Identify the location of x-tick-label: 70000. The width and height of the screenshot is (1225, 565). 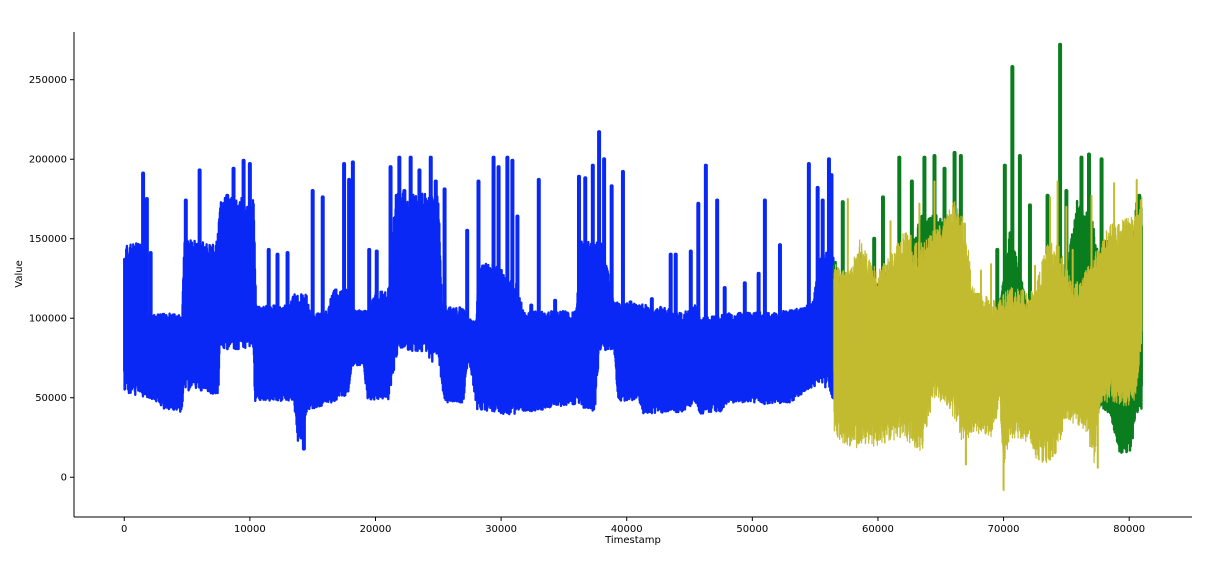
(1004, 529).